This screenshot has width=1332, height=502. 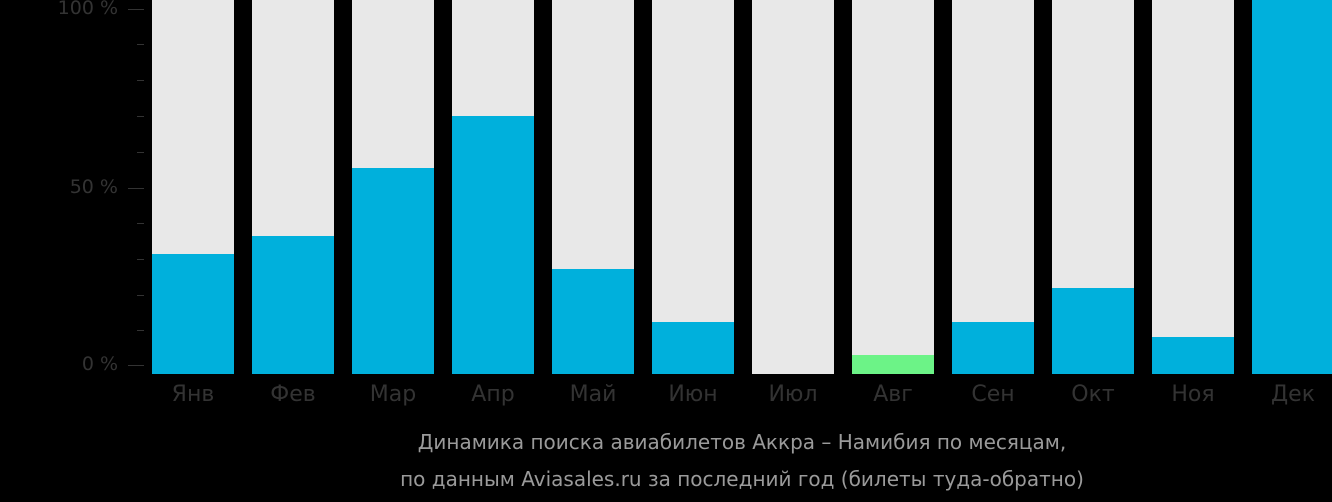 I want to click on x-tick-label: Мар, so click(x=393, y=394).